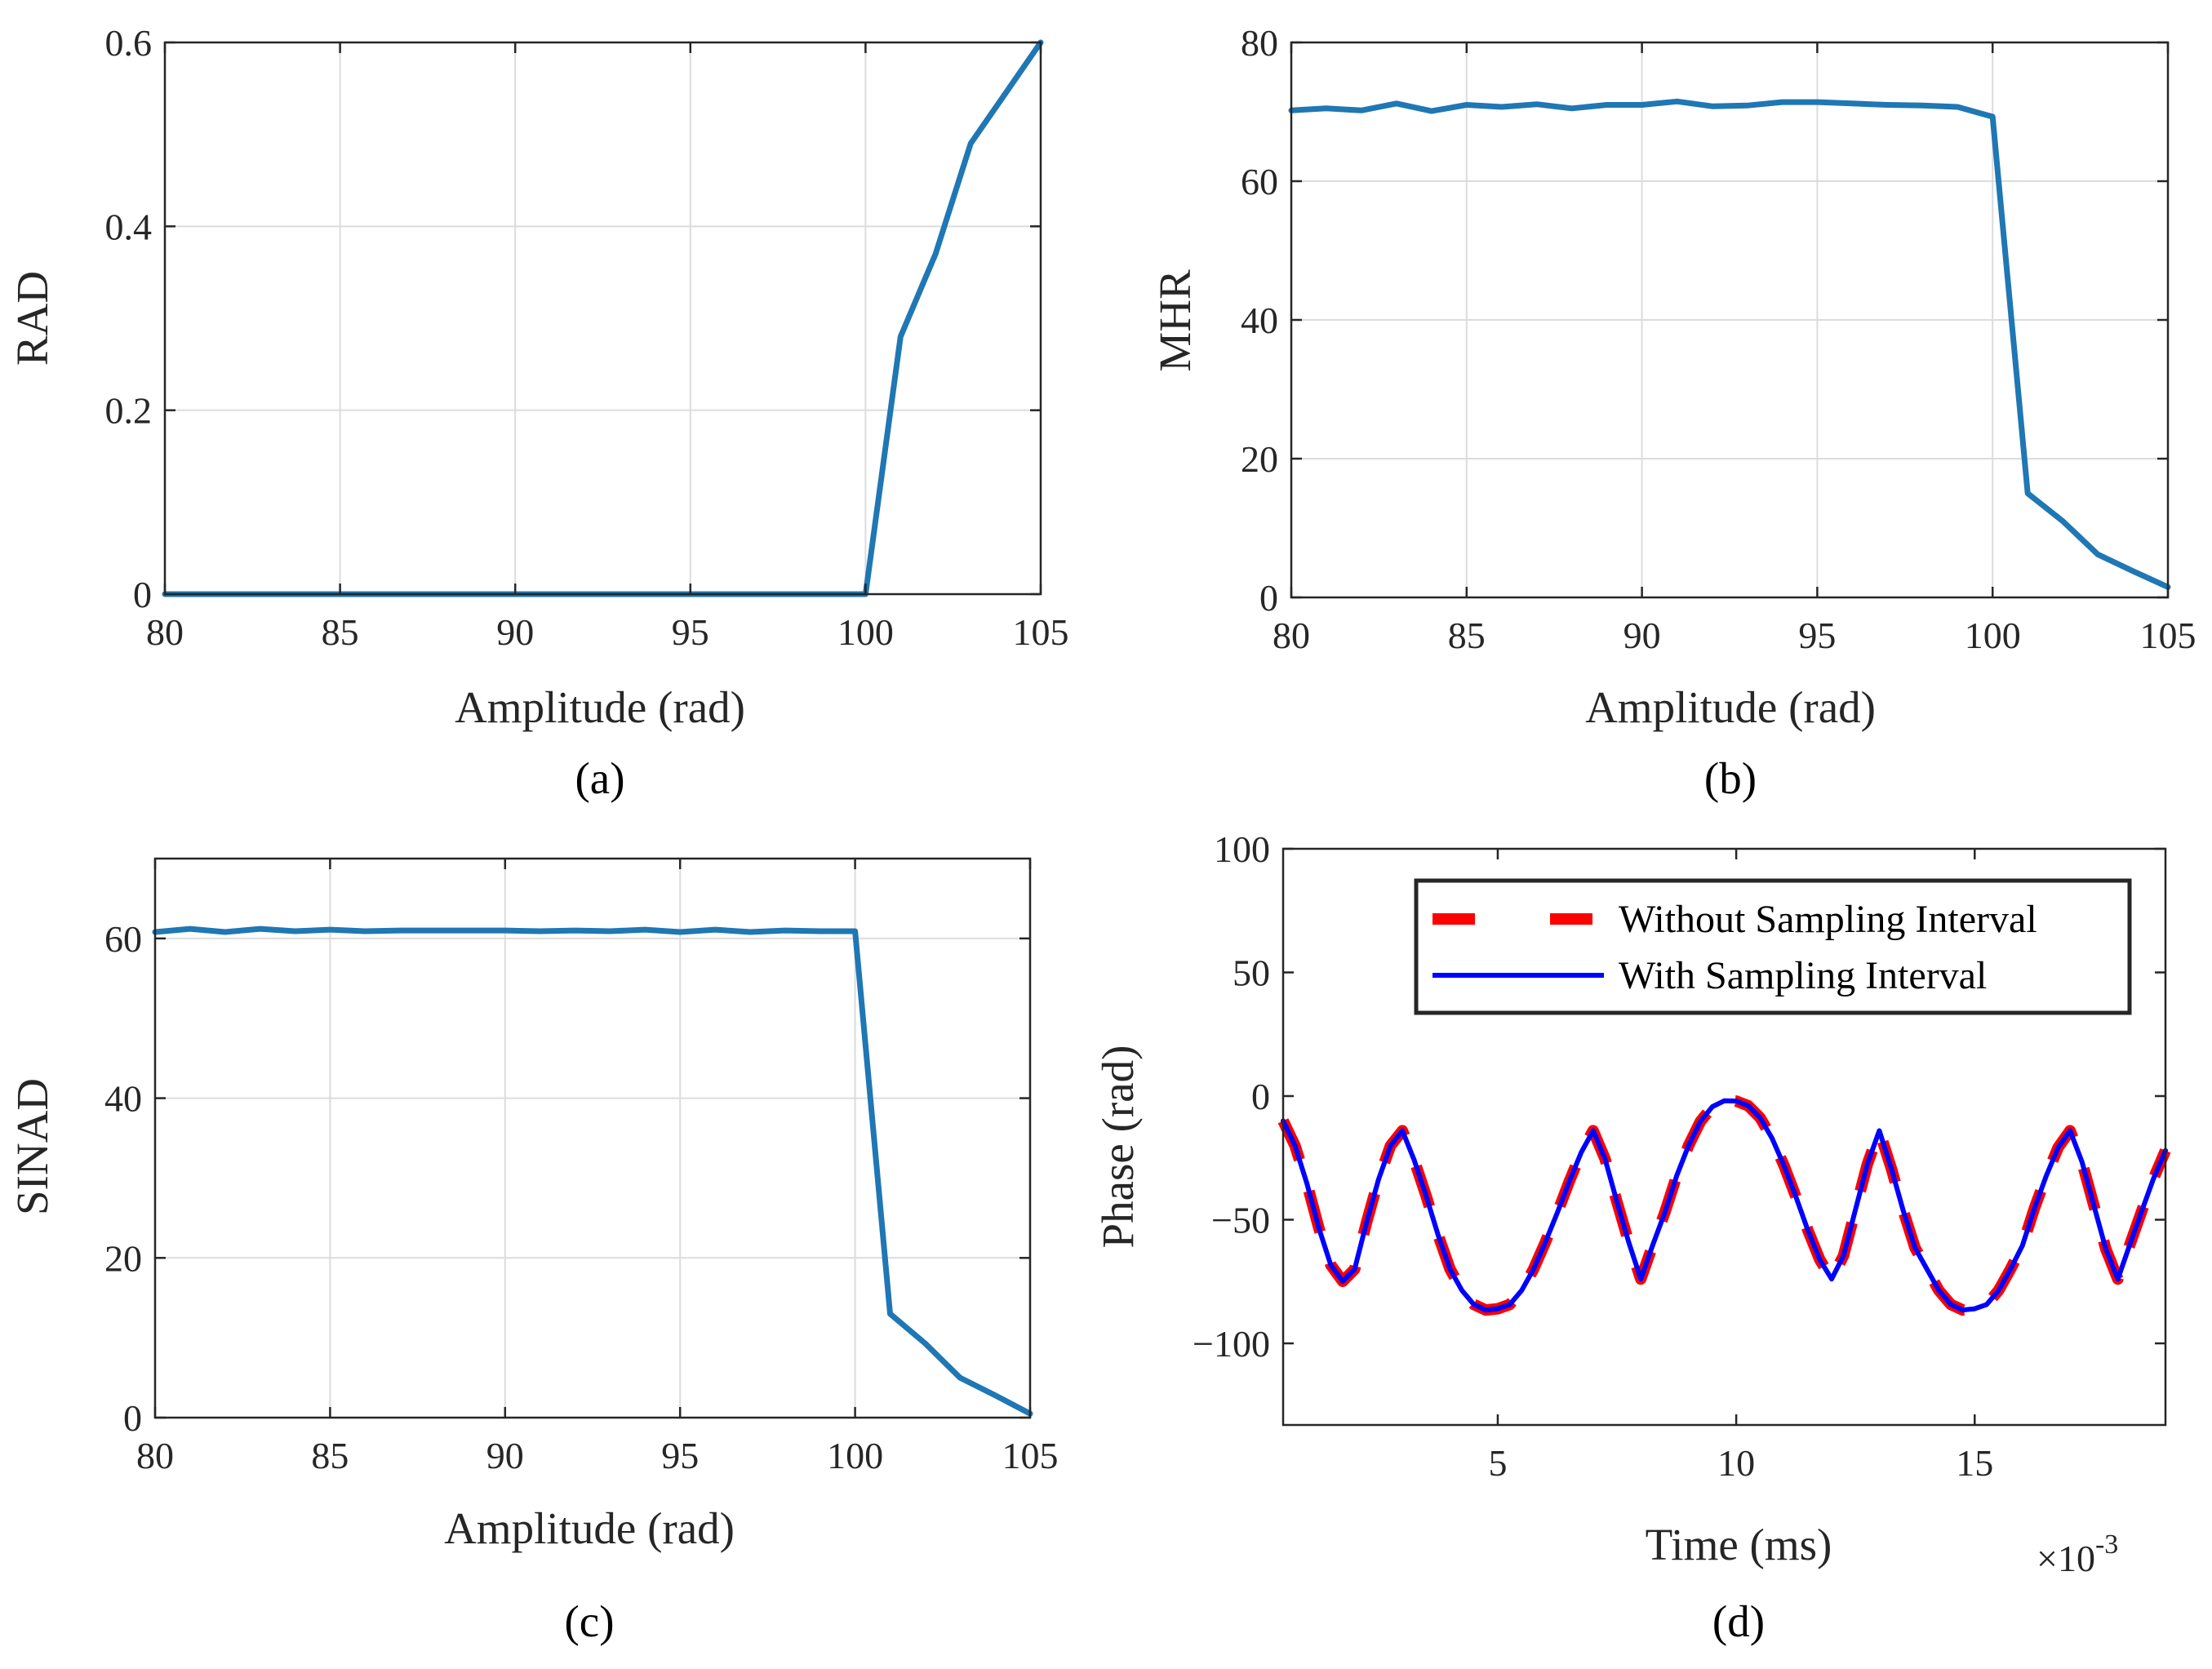 The height and width of the screenshot is (1669, 2212). I want to click on panel-a-x-tick-label: 100, so click(866, 632).